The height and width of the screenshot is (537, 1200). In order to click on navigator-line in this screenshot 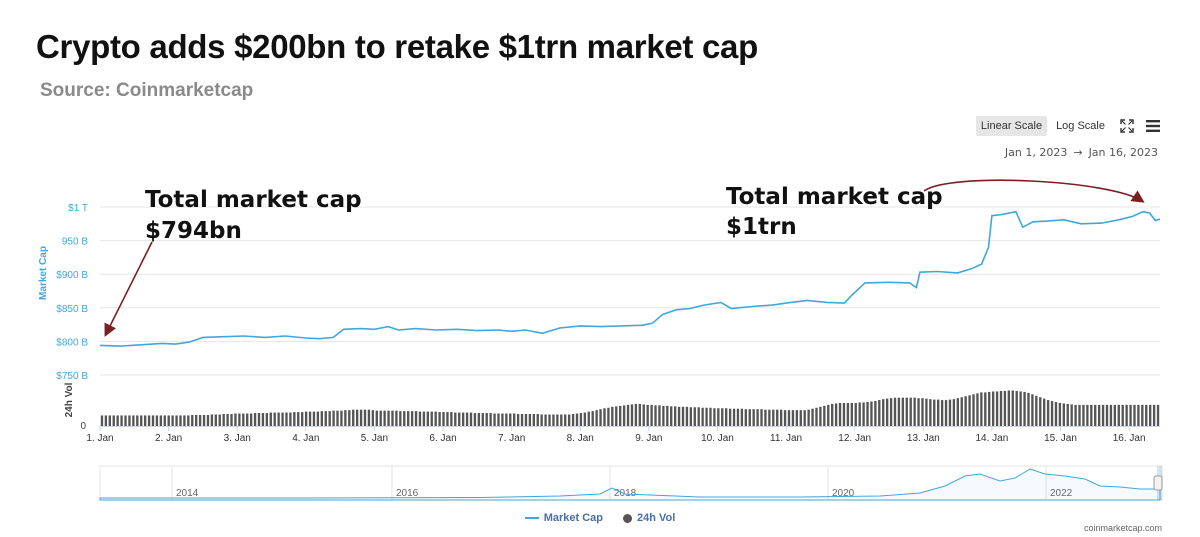, I will do `click(630, 484)`.